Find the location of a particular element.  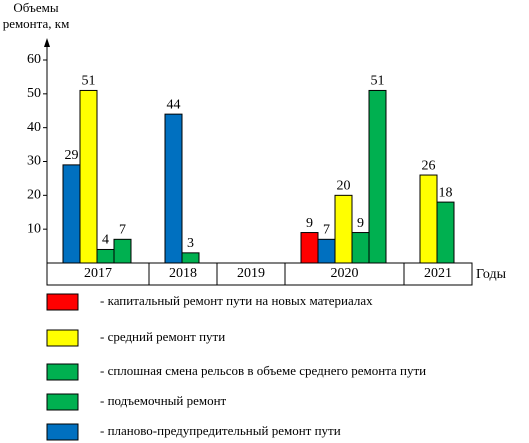

axis-arrow is located at coordinates (47, 42).